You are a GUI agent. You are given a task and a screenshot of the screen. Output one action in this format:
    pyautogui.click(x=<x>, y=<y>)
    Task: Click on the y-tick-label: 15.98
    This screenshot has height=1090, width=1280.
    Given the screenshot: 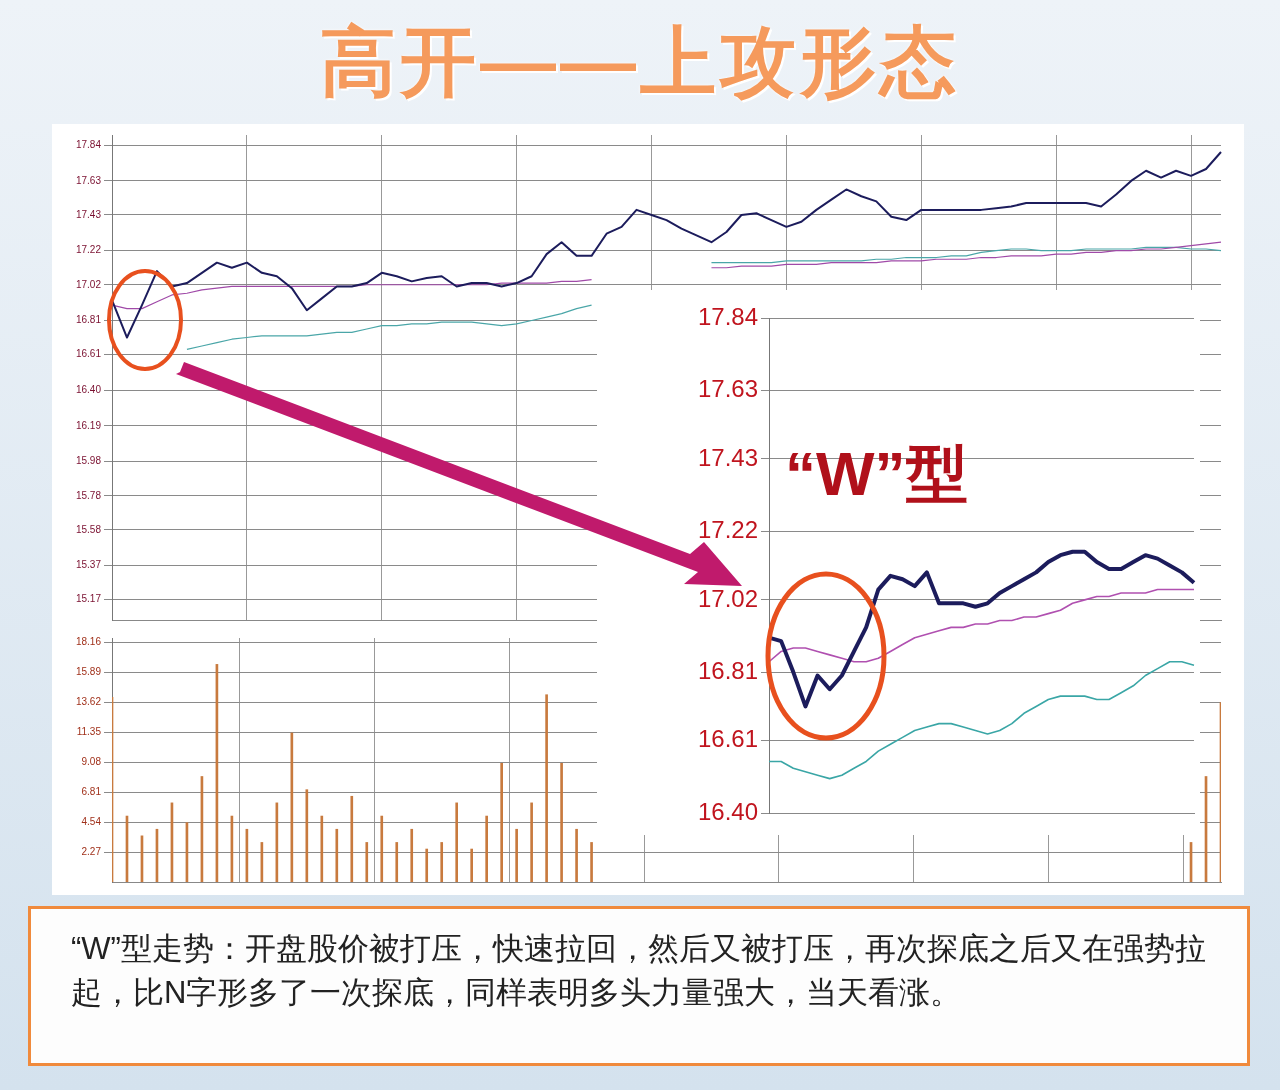 What is the action you would take?
    pyautogui.click(x=88, y=461)
    